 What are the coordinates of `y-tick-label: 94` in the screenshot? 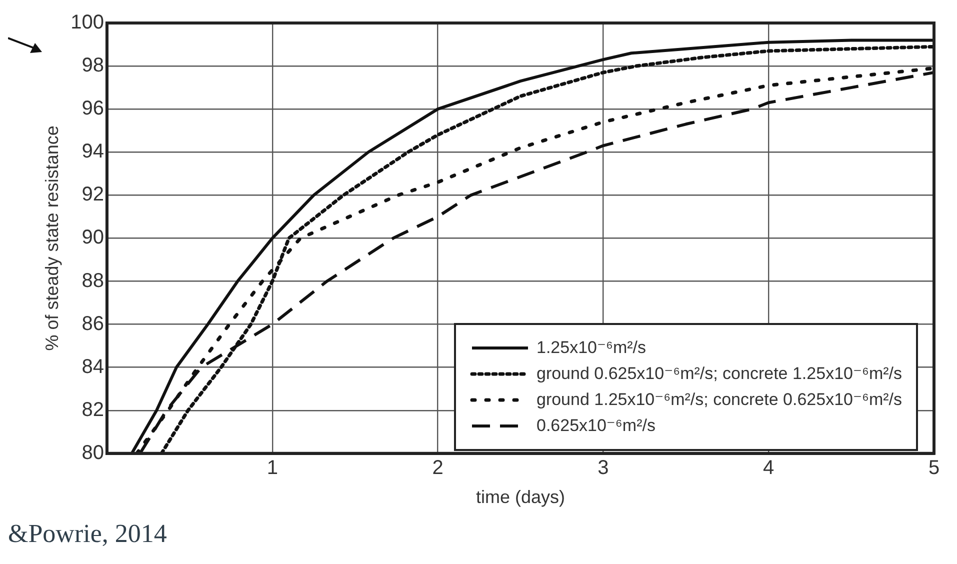 It's located at (93, 151).